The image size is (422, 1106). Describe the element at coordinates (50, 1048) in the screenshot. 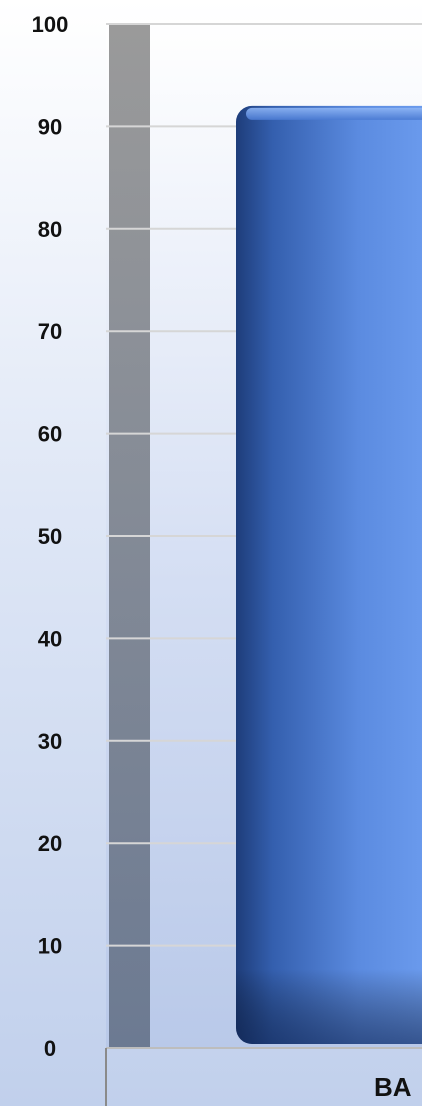

I see `y-tick-label: 0` at that location.